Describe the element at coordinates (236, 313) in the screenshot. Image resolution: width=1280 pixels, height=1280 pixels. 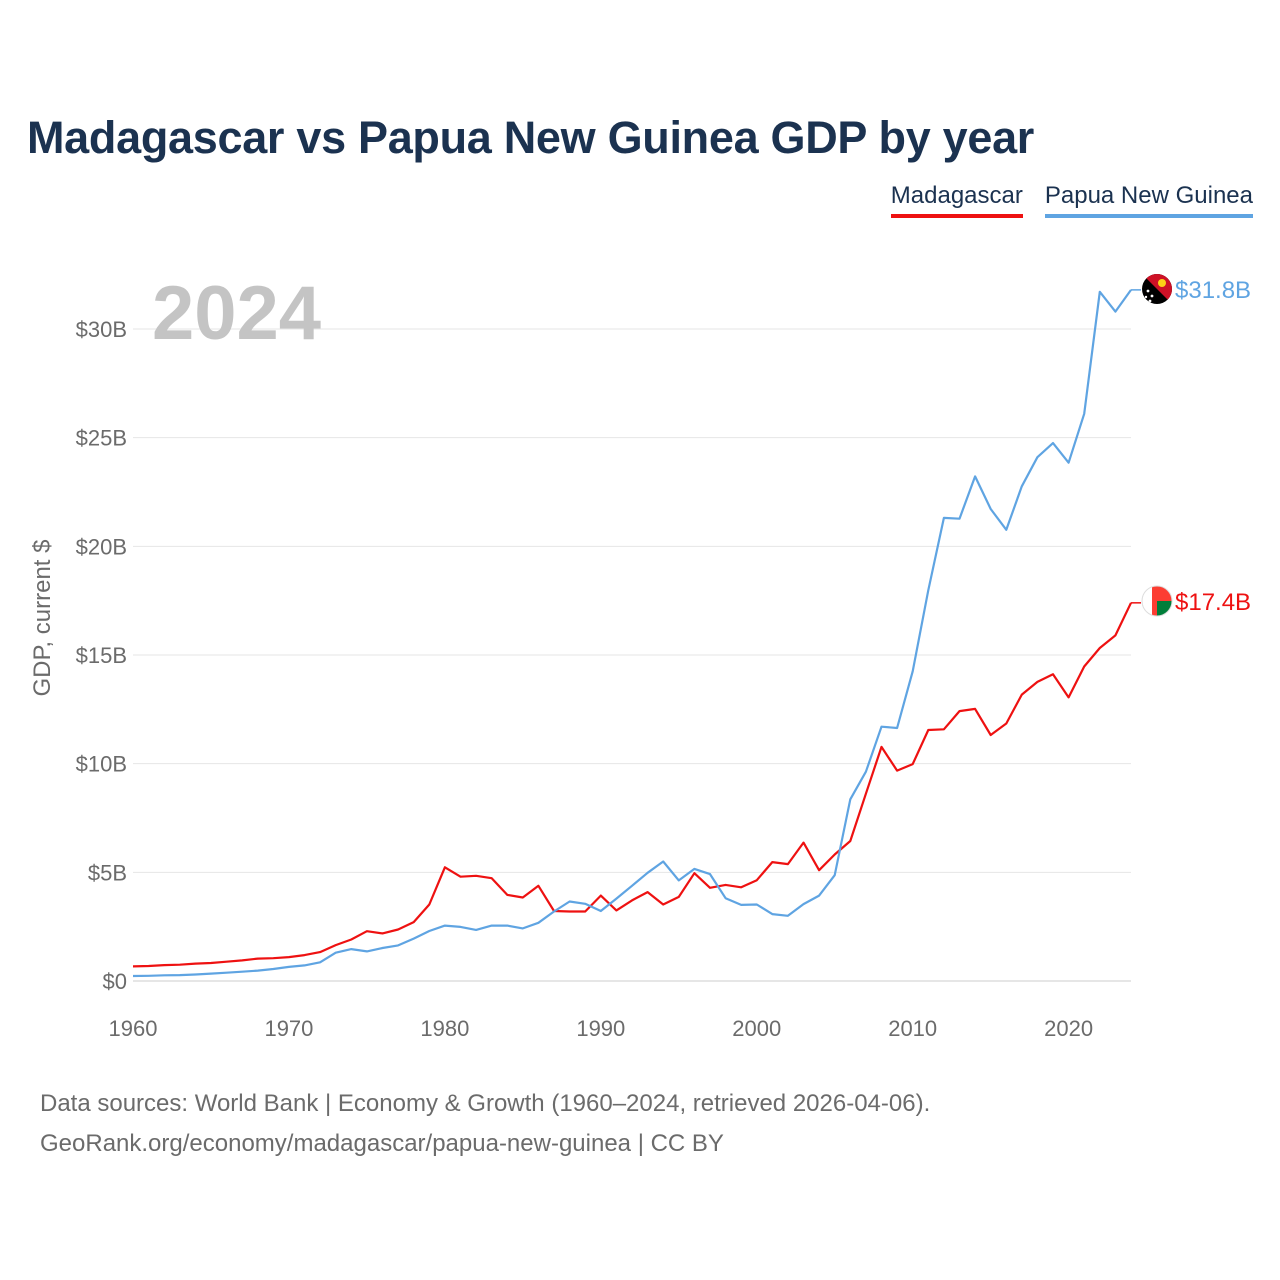
I see `year-watermark: 2024` at that location.